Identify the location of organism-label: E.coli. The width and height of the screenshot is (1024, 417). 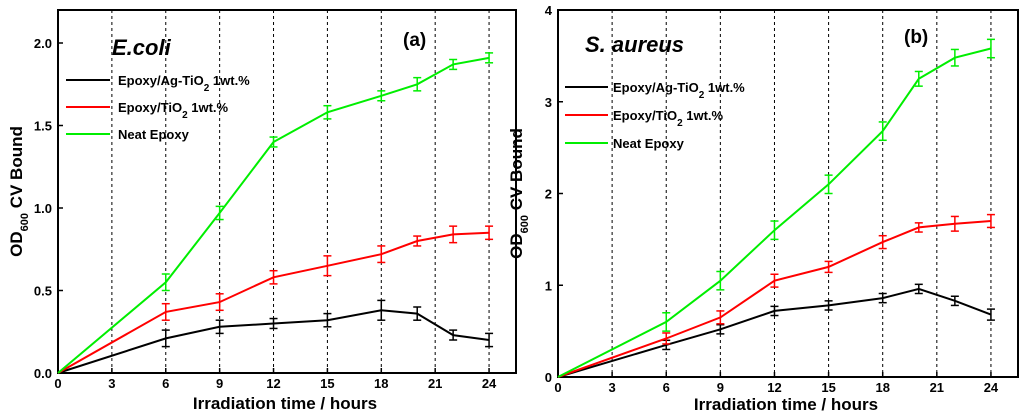
(142, 47).